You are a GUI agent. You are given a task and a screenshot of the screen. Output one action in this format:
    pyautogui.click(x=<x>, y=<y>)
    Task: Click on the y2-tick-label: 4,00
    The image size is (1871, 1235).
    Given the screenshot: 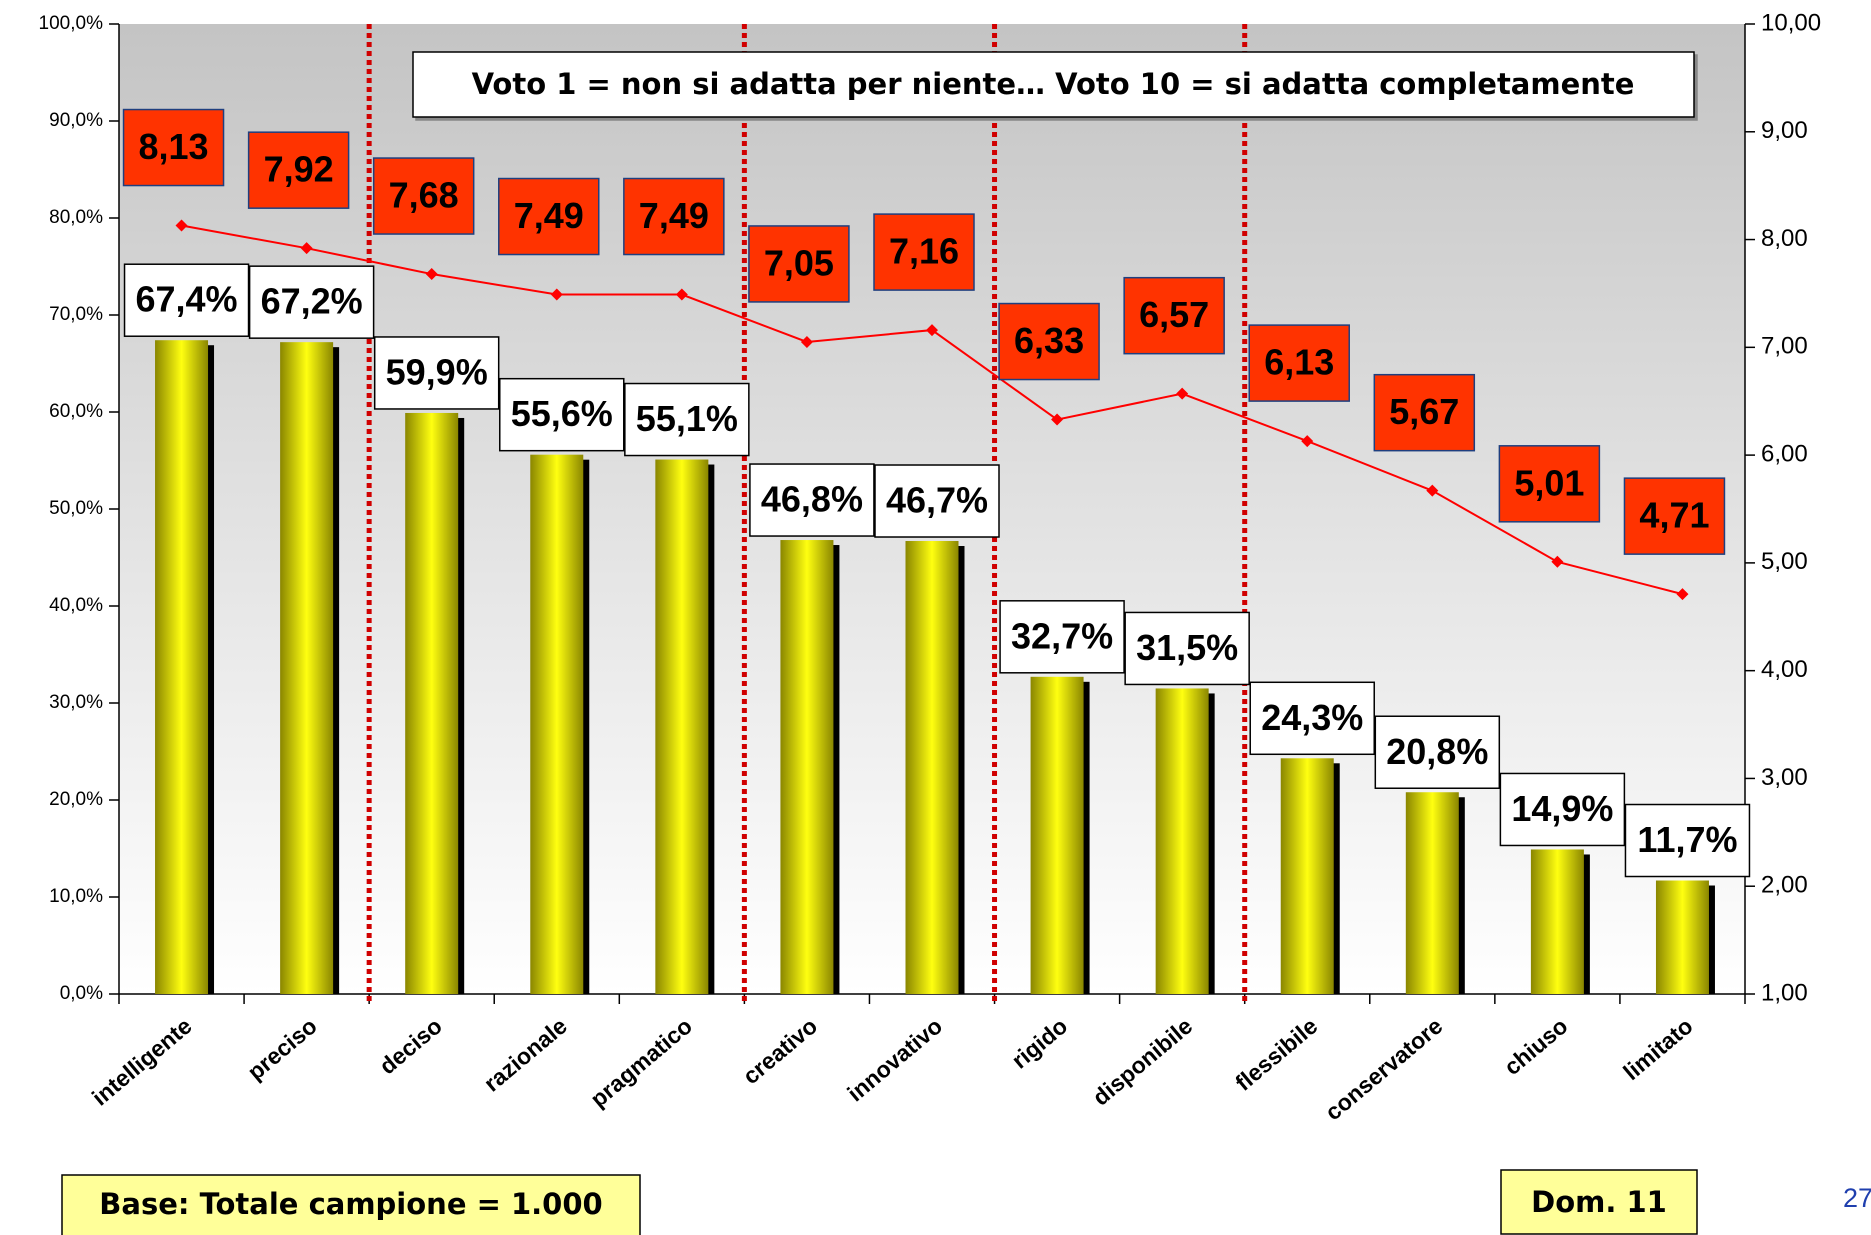 What is the action you would take?
    pyautogui.click(x=1784, y=669)
    